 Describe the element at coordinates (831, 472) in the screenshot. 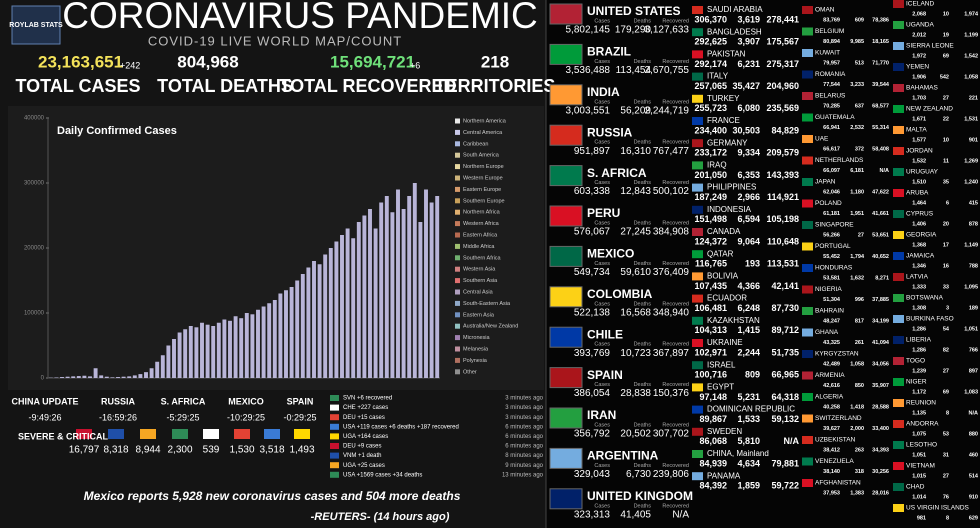

I see `country-cases: 38,140` at that location.